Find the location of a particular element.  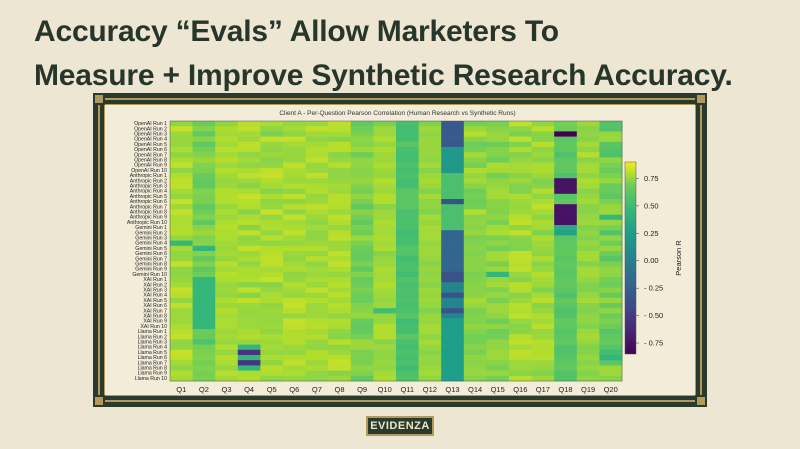

y-tick-label: Anthropic Run 8 is located at coordinates (148, 212).